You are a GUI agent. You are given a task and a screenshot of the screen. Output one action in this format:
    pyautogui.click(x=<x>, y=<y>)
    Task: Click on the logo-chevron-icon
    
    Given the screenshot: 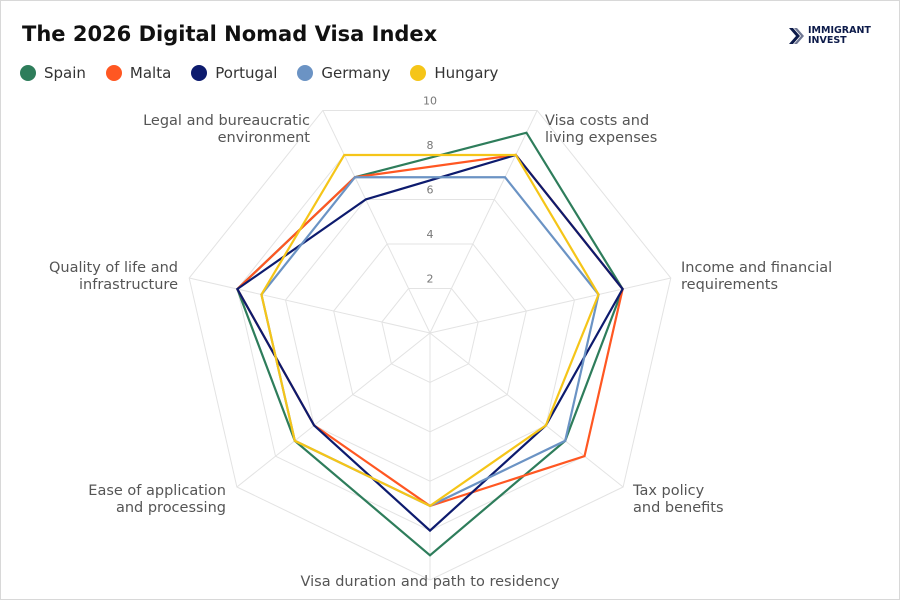 What is the action you would take?
    pyautogui.click(x=796, y=36)
    